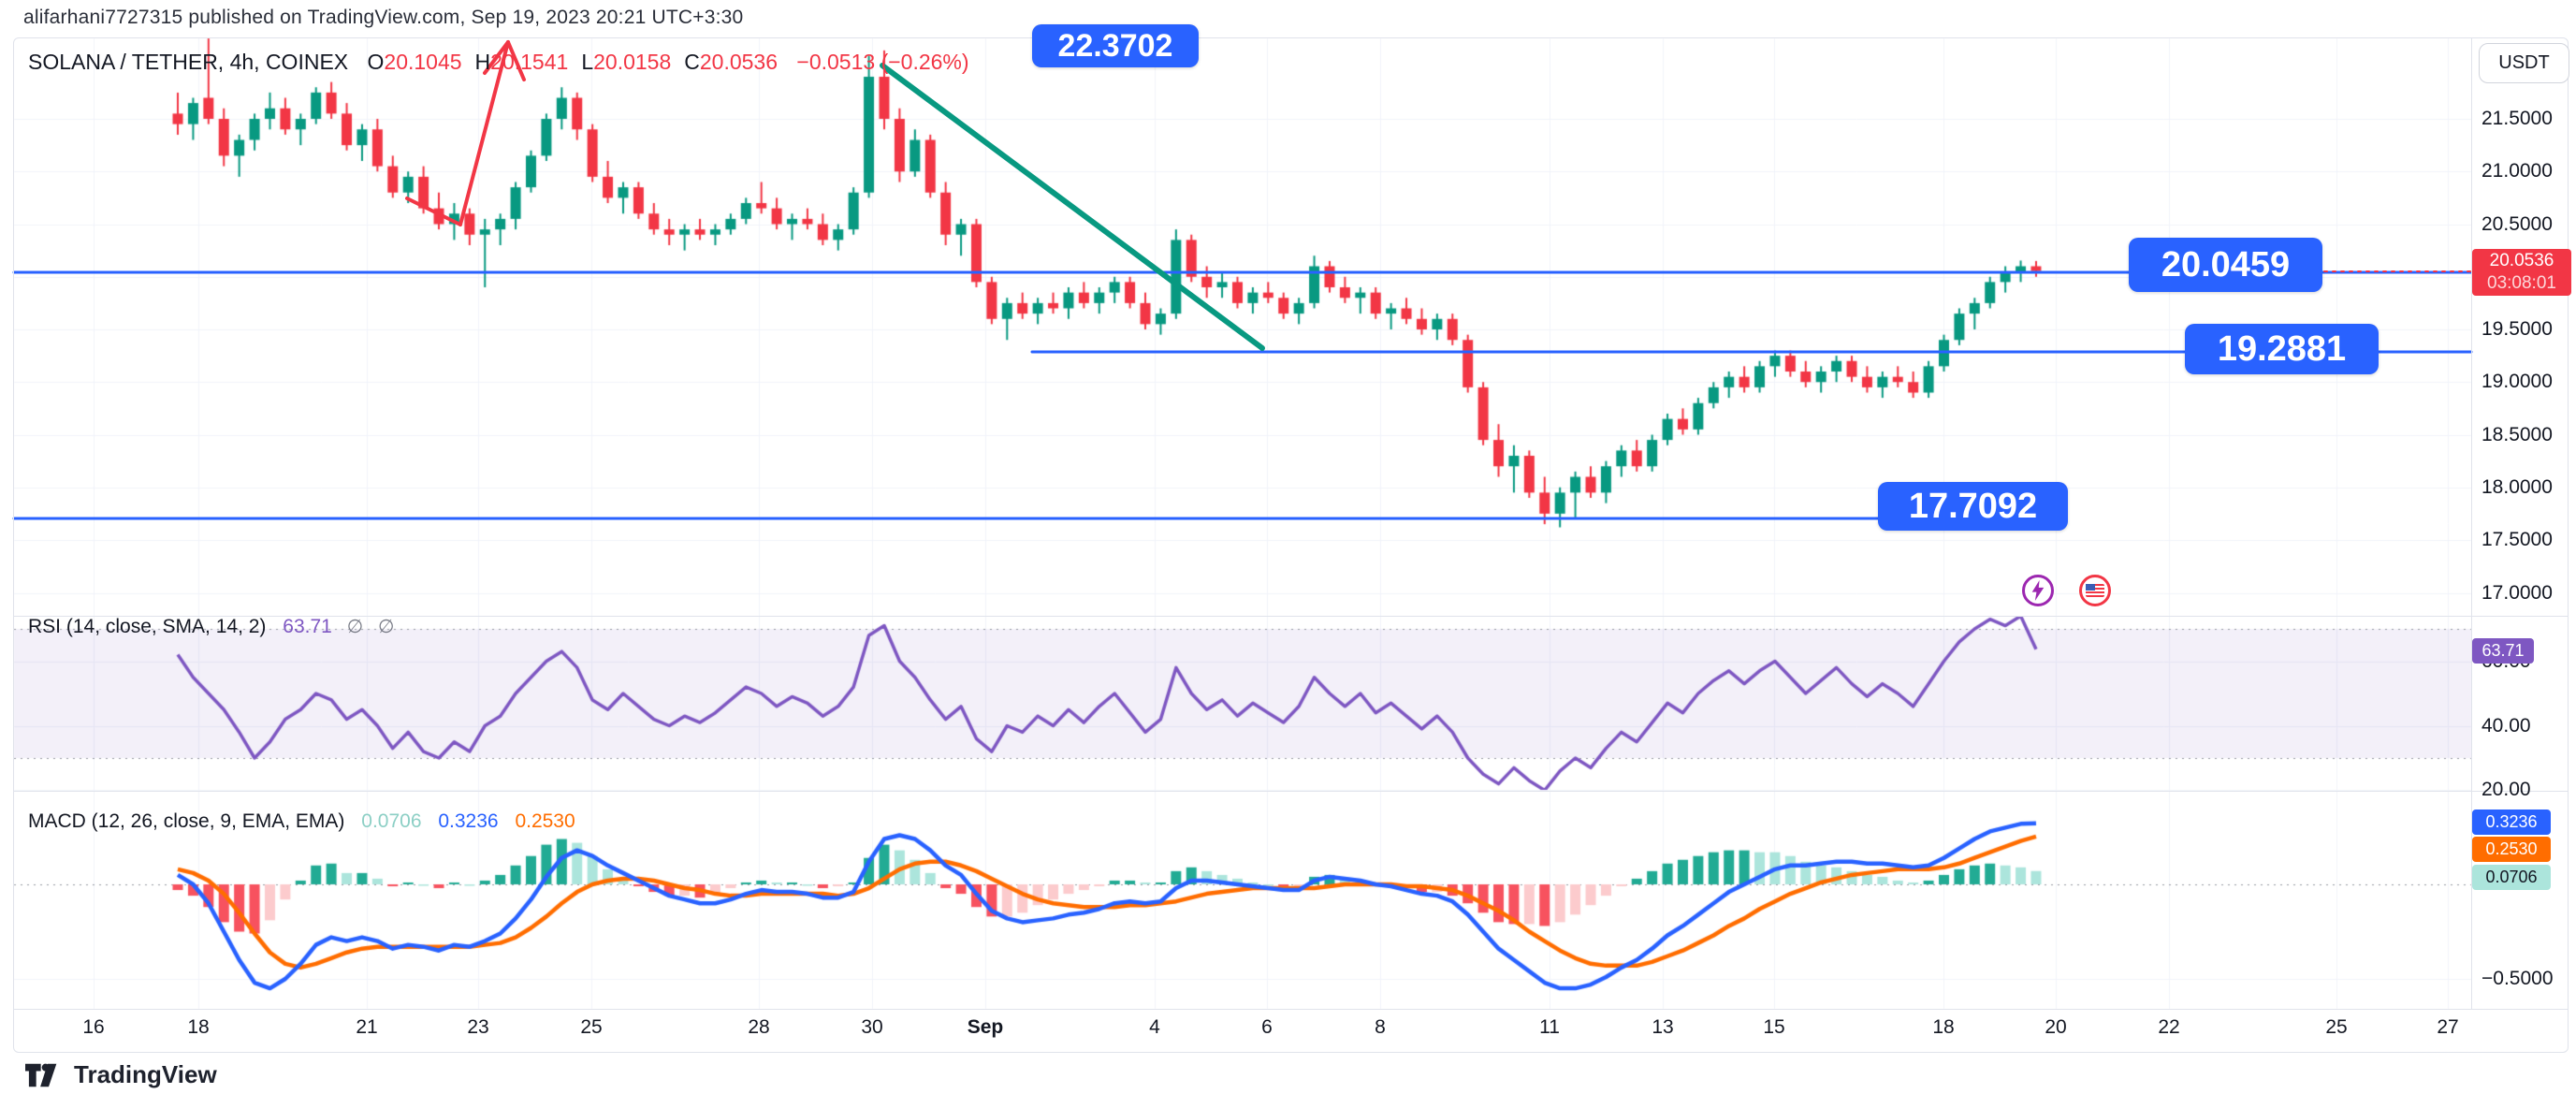  Describe the element at coordinates (2517, 979) in the screenshot. I see `macd-tick-label: −0.5000` at that location.